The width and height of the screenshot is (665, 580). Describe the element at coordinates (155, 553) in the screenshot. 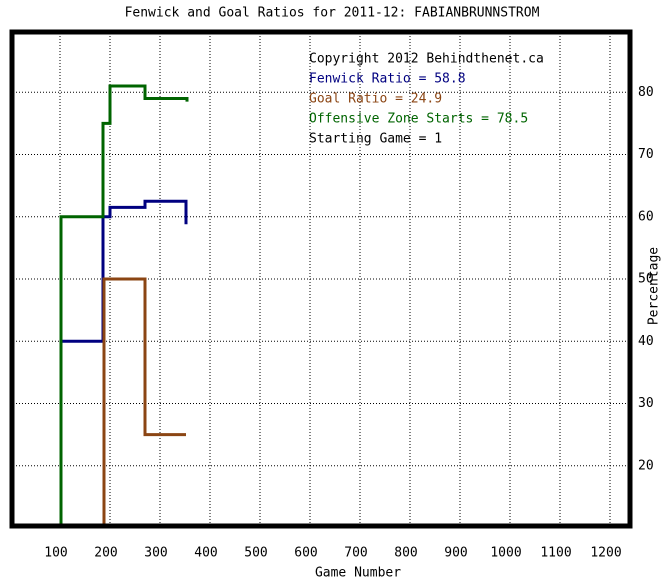

I see `x-tick-label: 300` at that location.